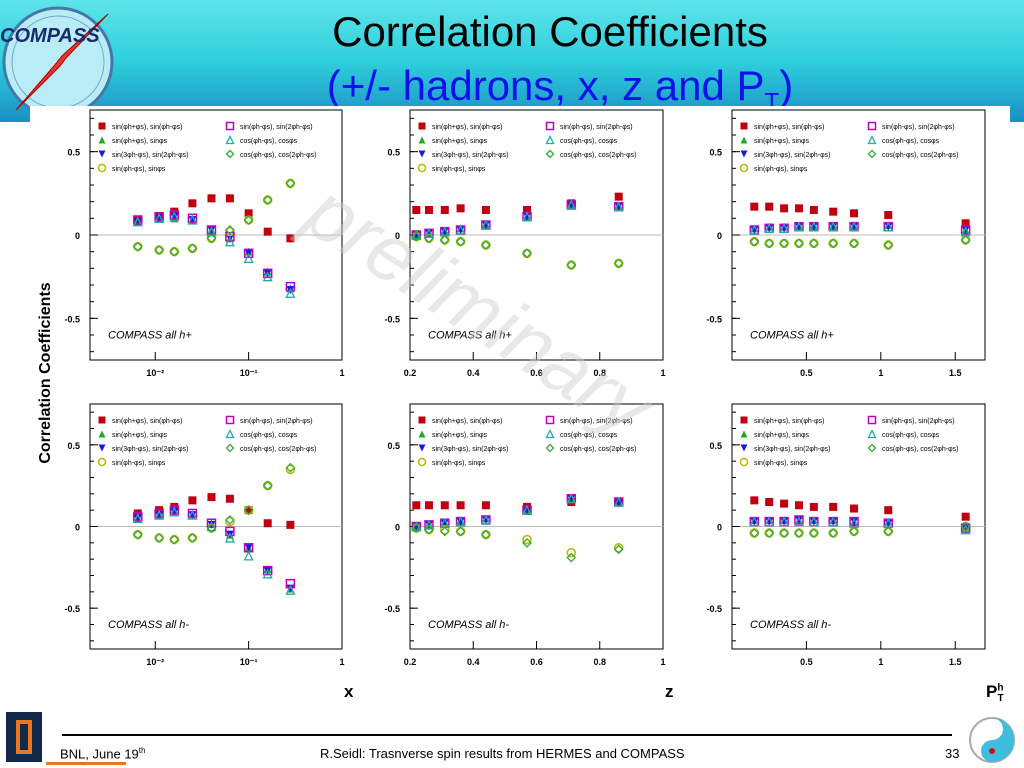 This screenshot has width=1024, height=768. What do you see at coordinates (86, 763) in the screenshot?
I see `footer-accent` at bounding box center [86, 763].